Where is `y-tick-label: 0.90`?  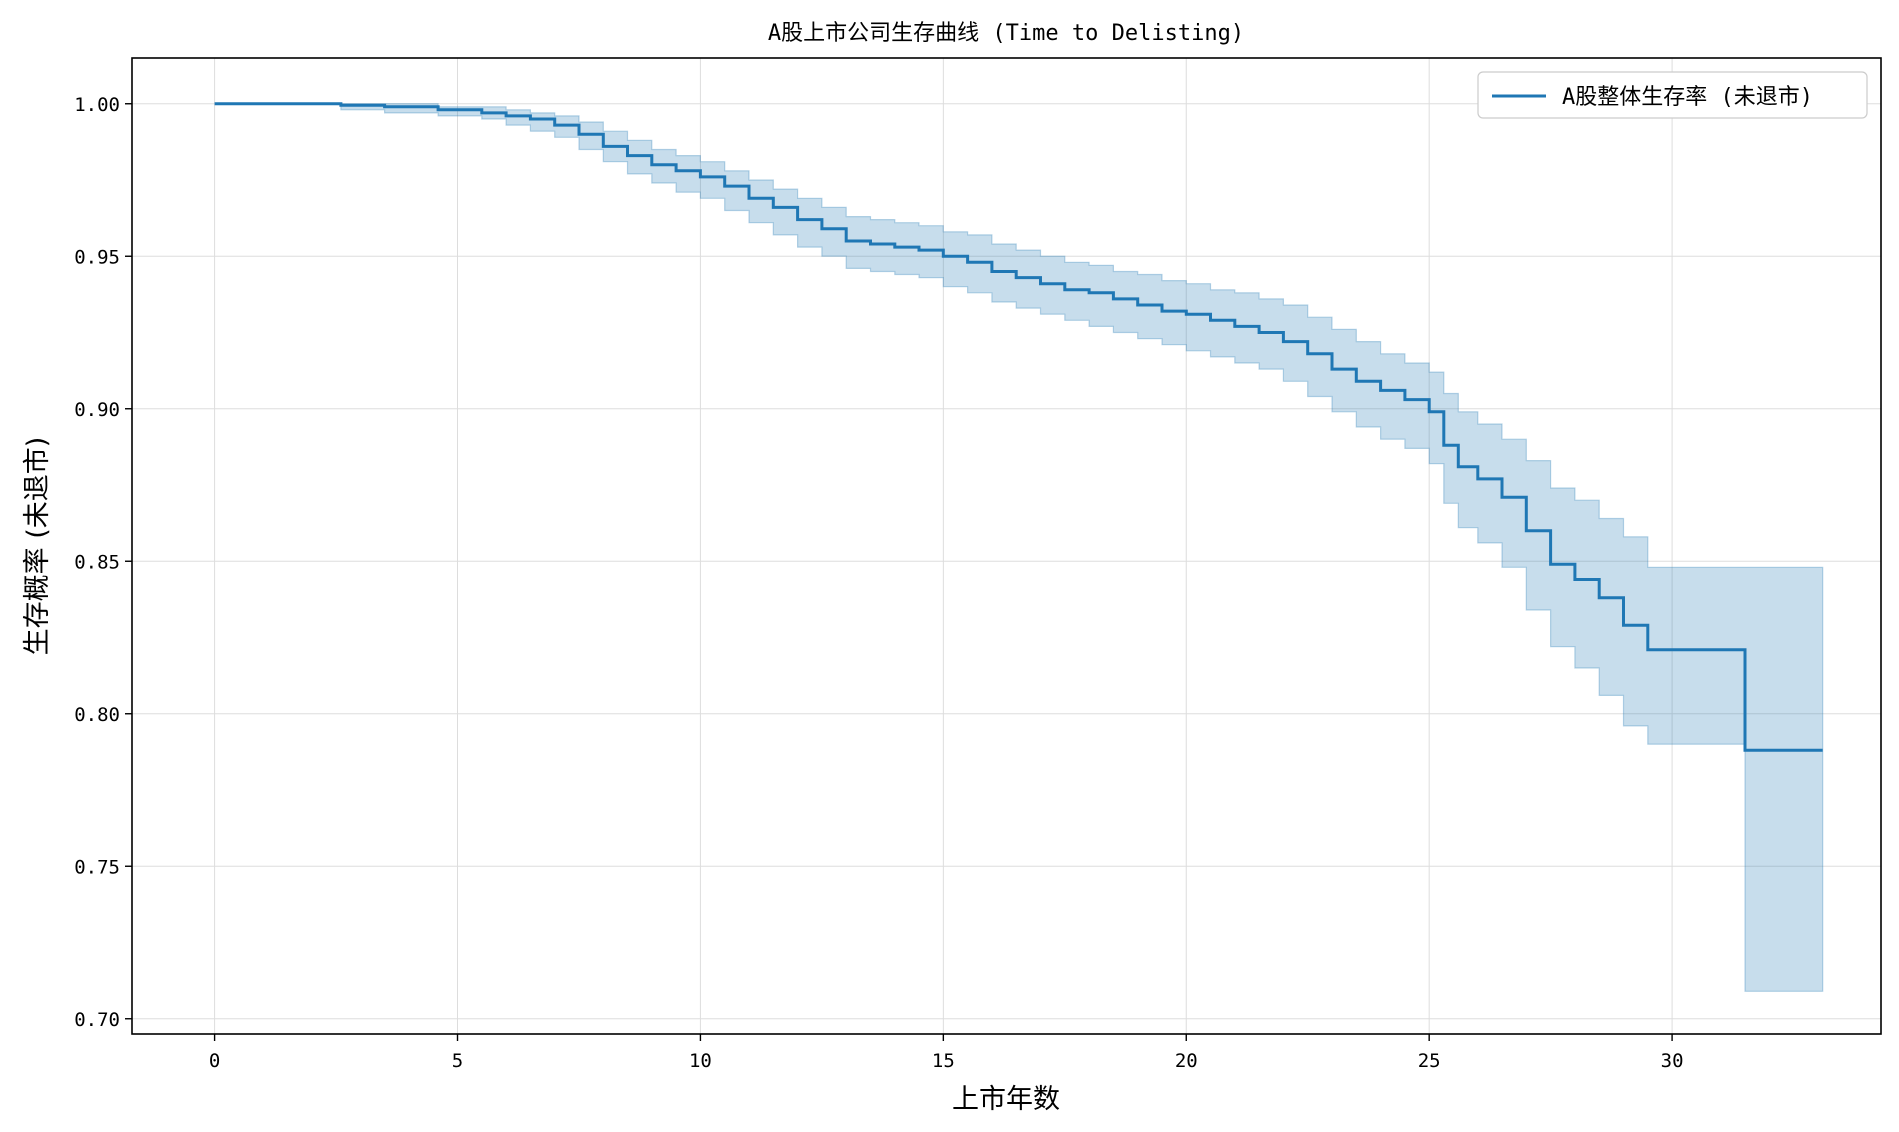
y-tick-label: 0.90 is located at coordinates (97, 410).